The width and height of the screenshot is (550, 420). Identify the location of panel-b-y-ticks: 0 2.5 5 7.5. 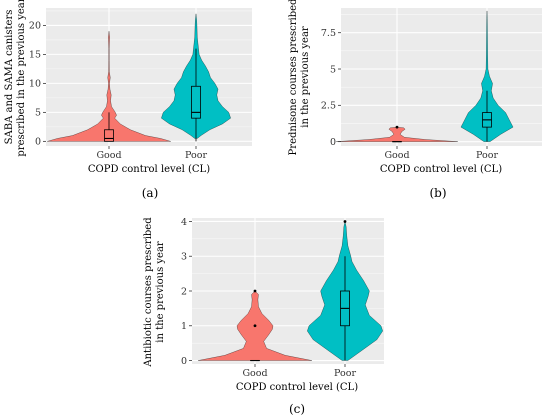
(404, 88).